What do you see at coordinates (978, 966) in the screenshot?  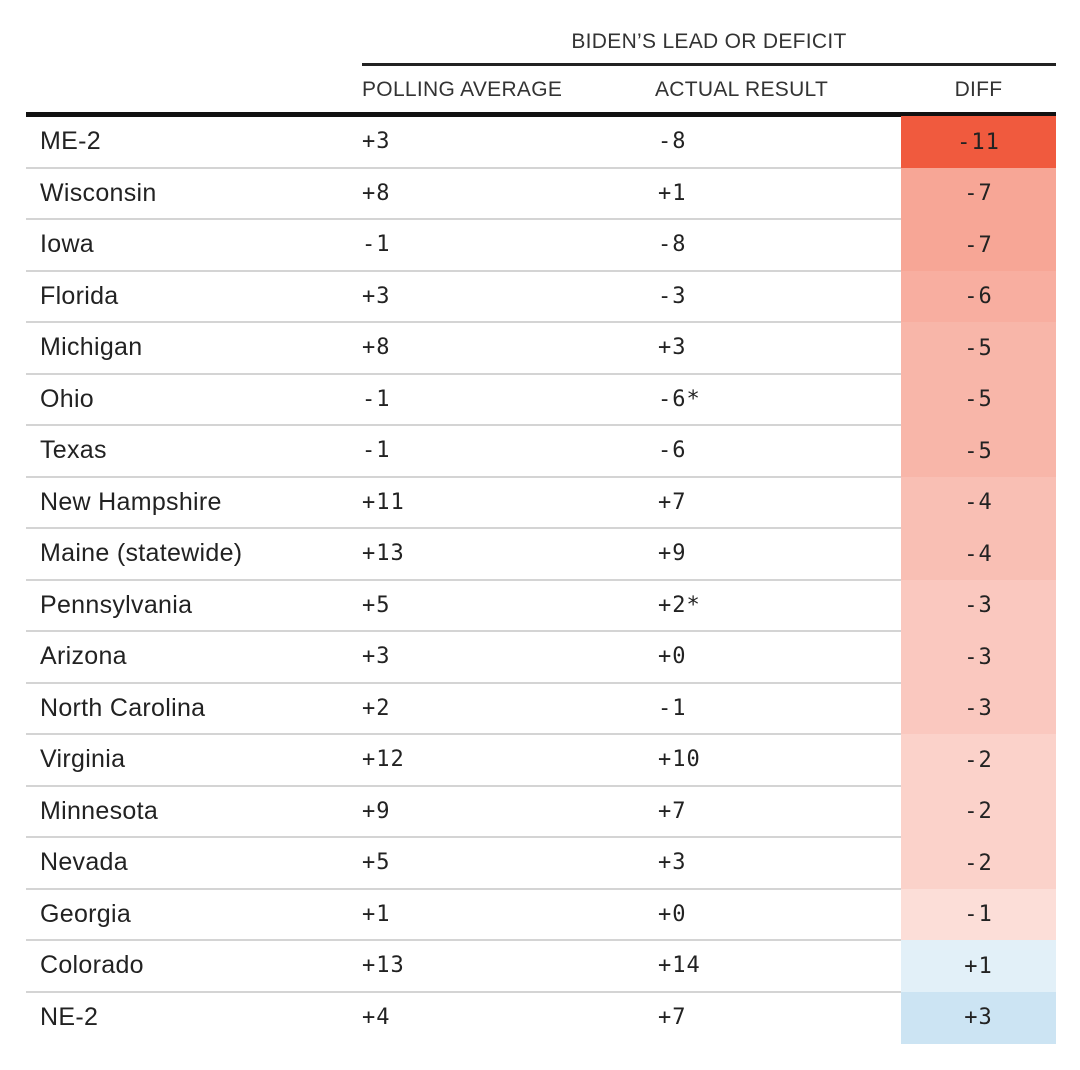 I see `diff-value: +1` at bounding box center [978, 966].